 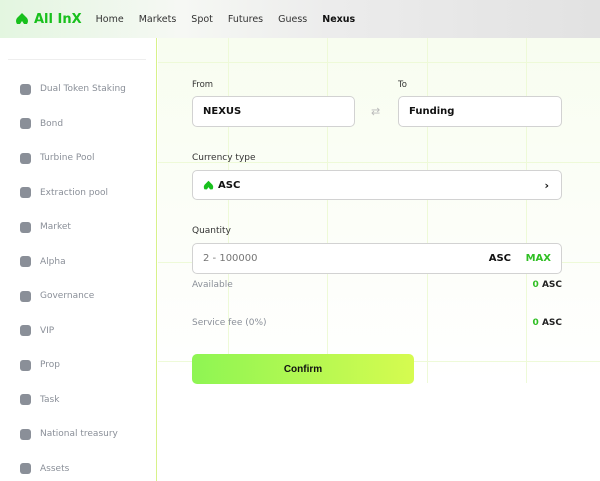 I want to click on sidebar-item-label: Governance, so click(x=67, y=296).